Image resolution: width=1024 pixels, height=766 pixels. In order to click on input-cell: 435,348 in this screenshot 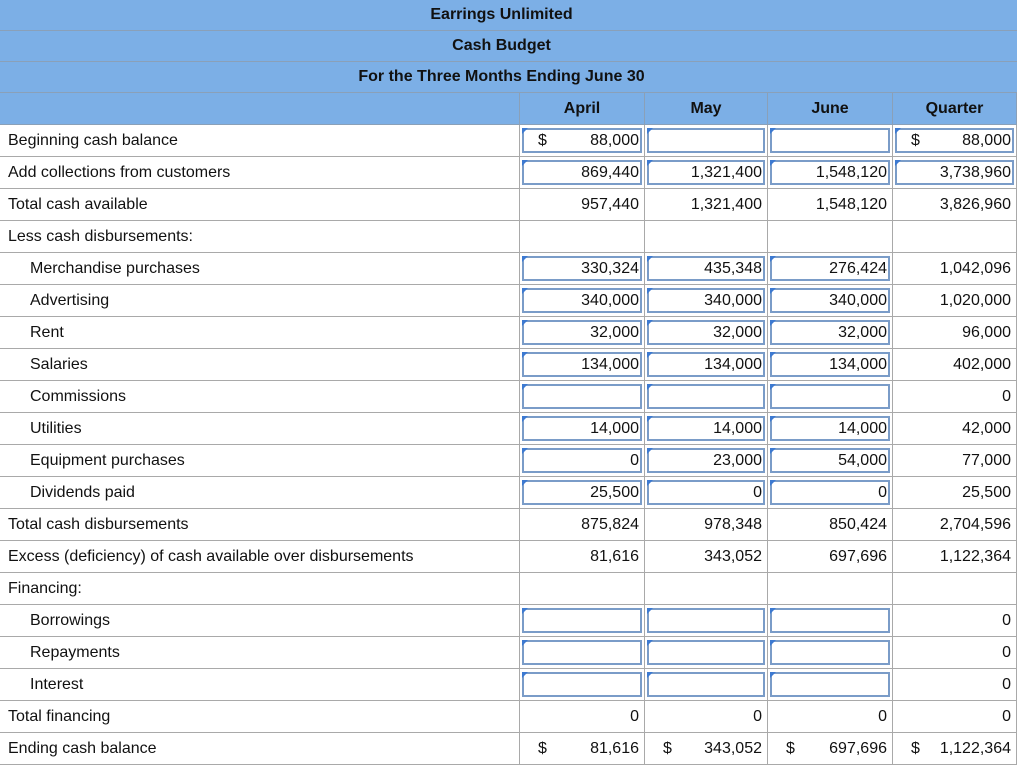, I will do `click(706, 269)`.